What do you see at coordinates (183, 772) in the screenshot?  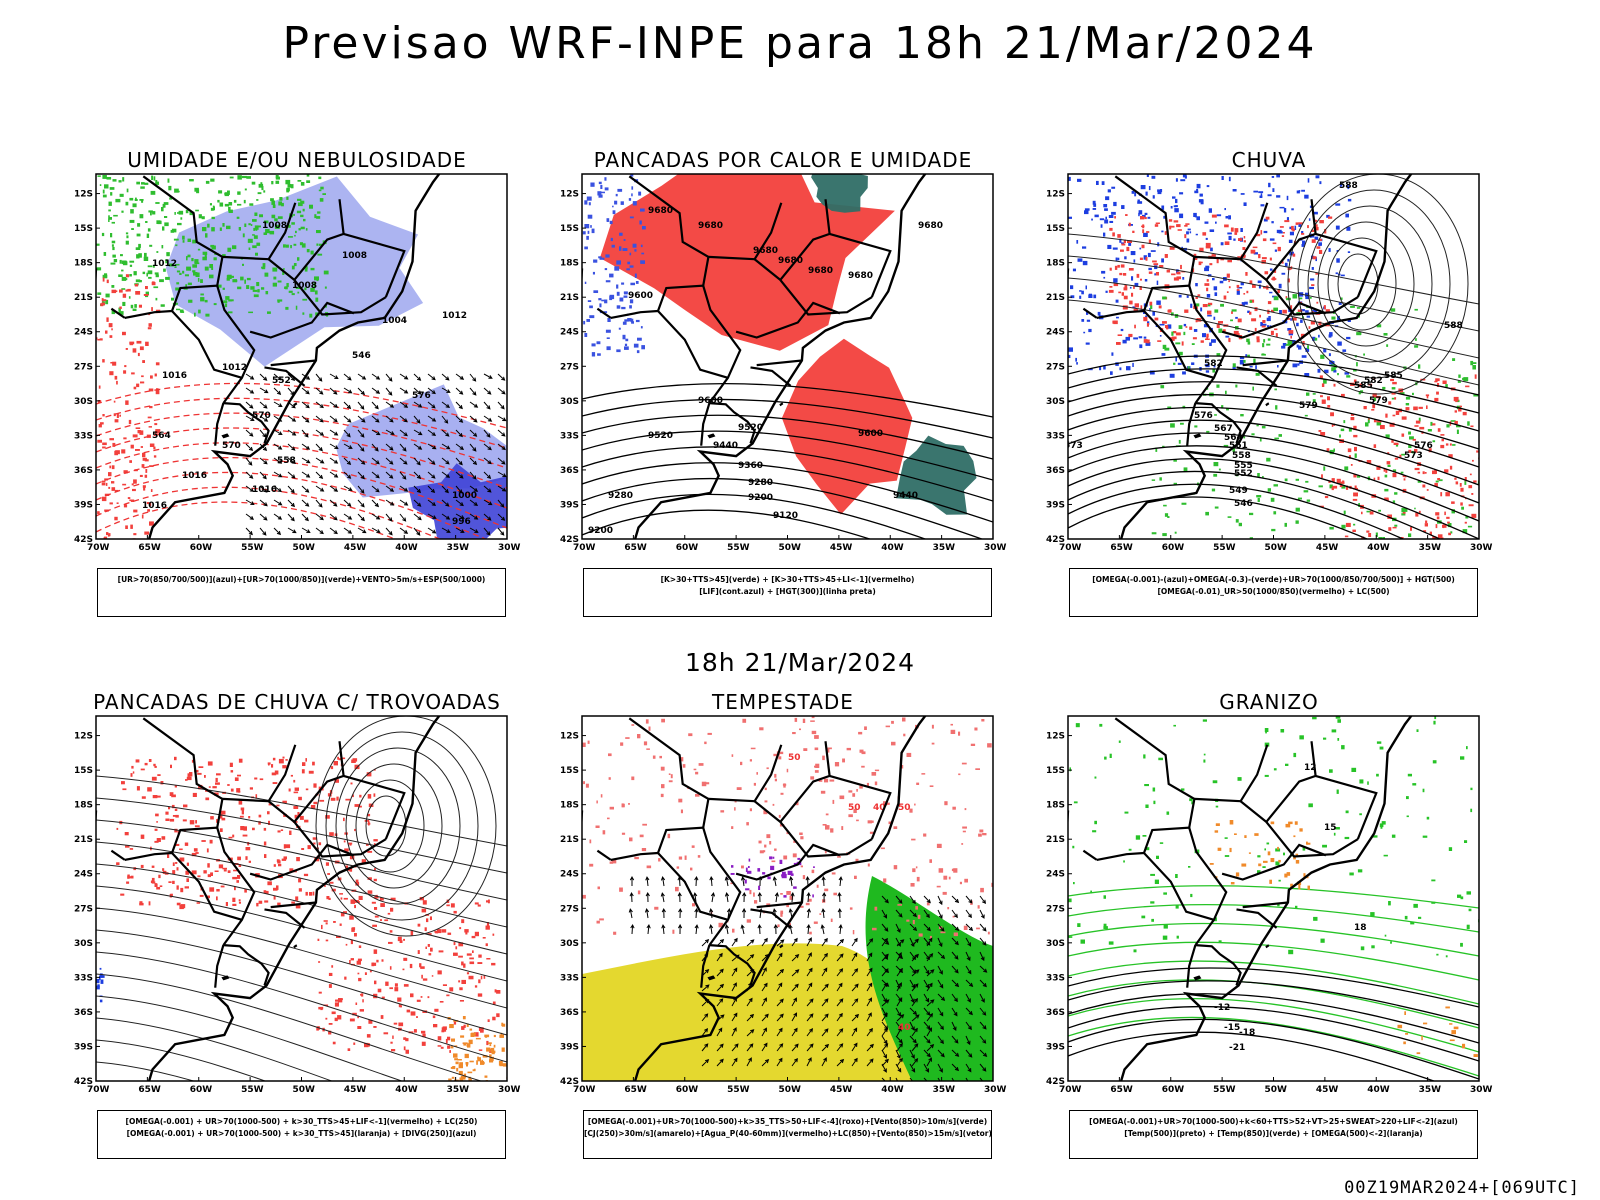 I see `border-line` at bounding box center [183, 772].